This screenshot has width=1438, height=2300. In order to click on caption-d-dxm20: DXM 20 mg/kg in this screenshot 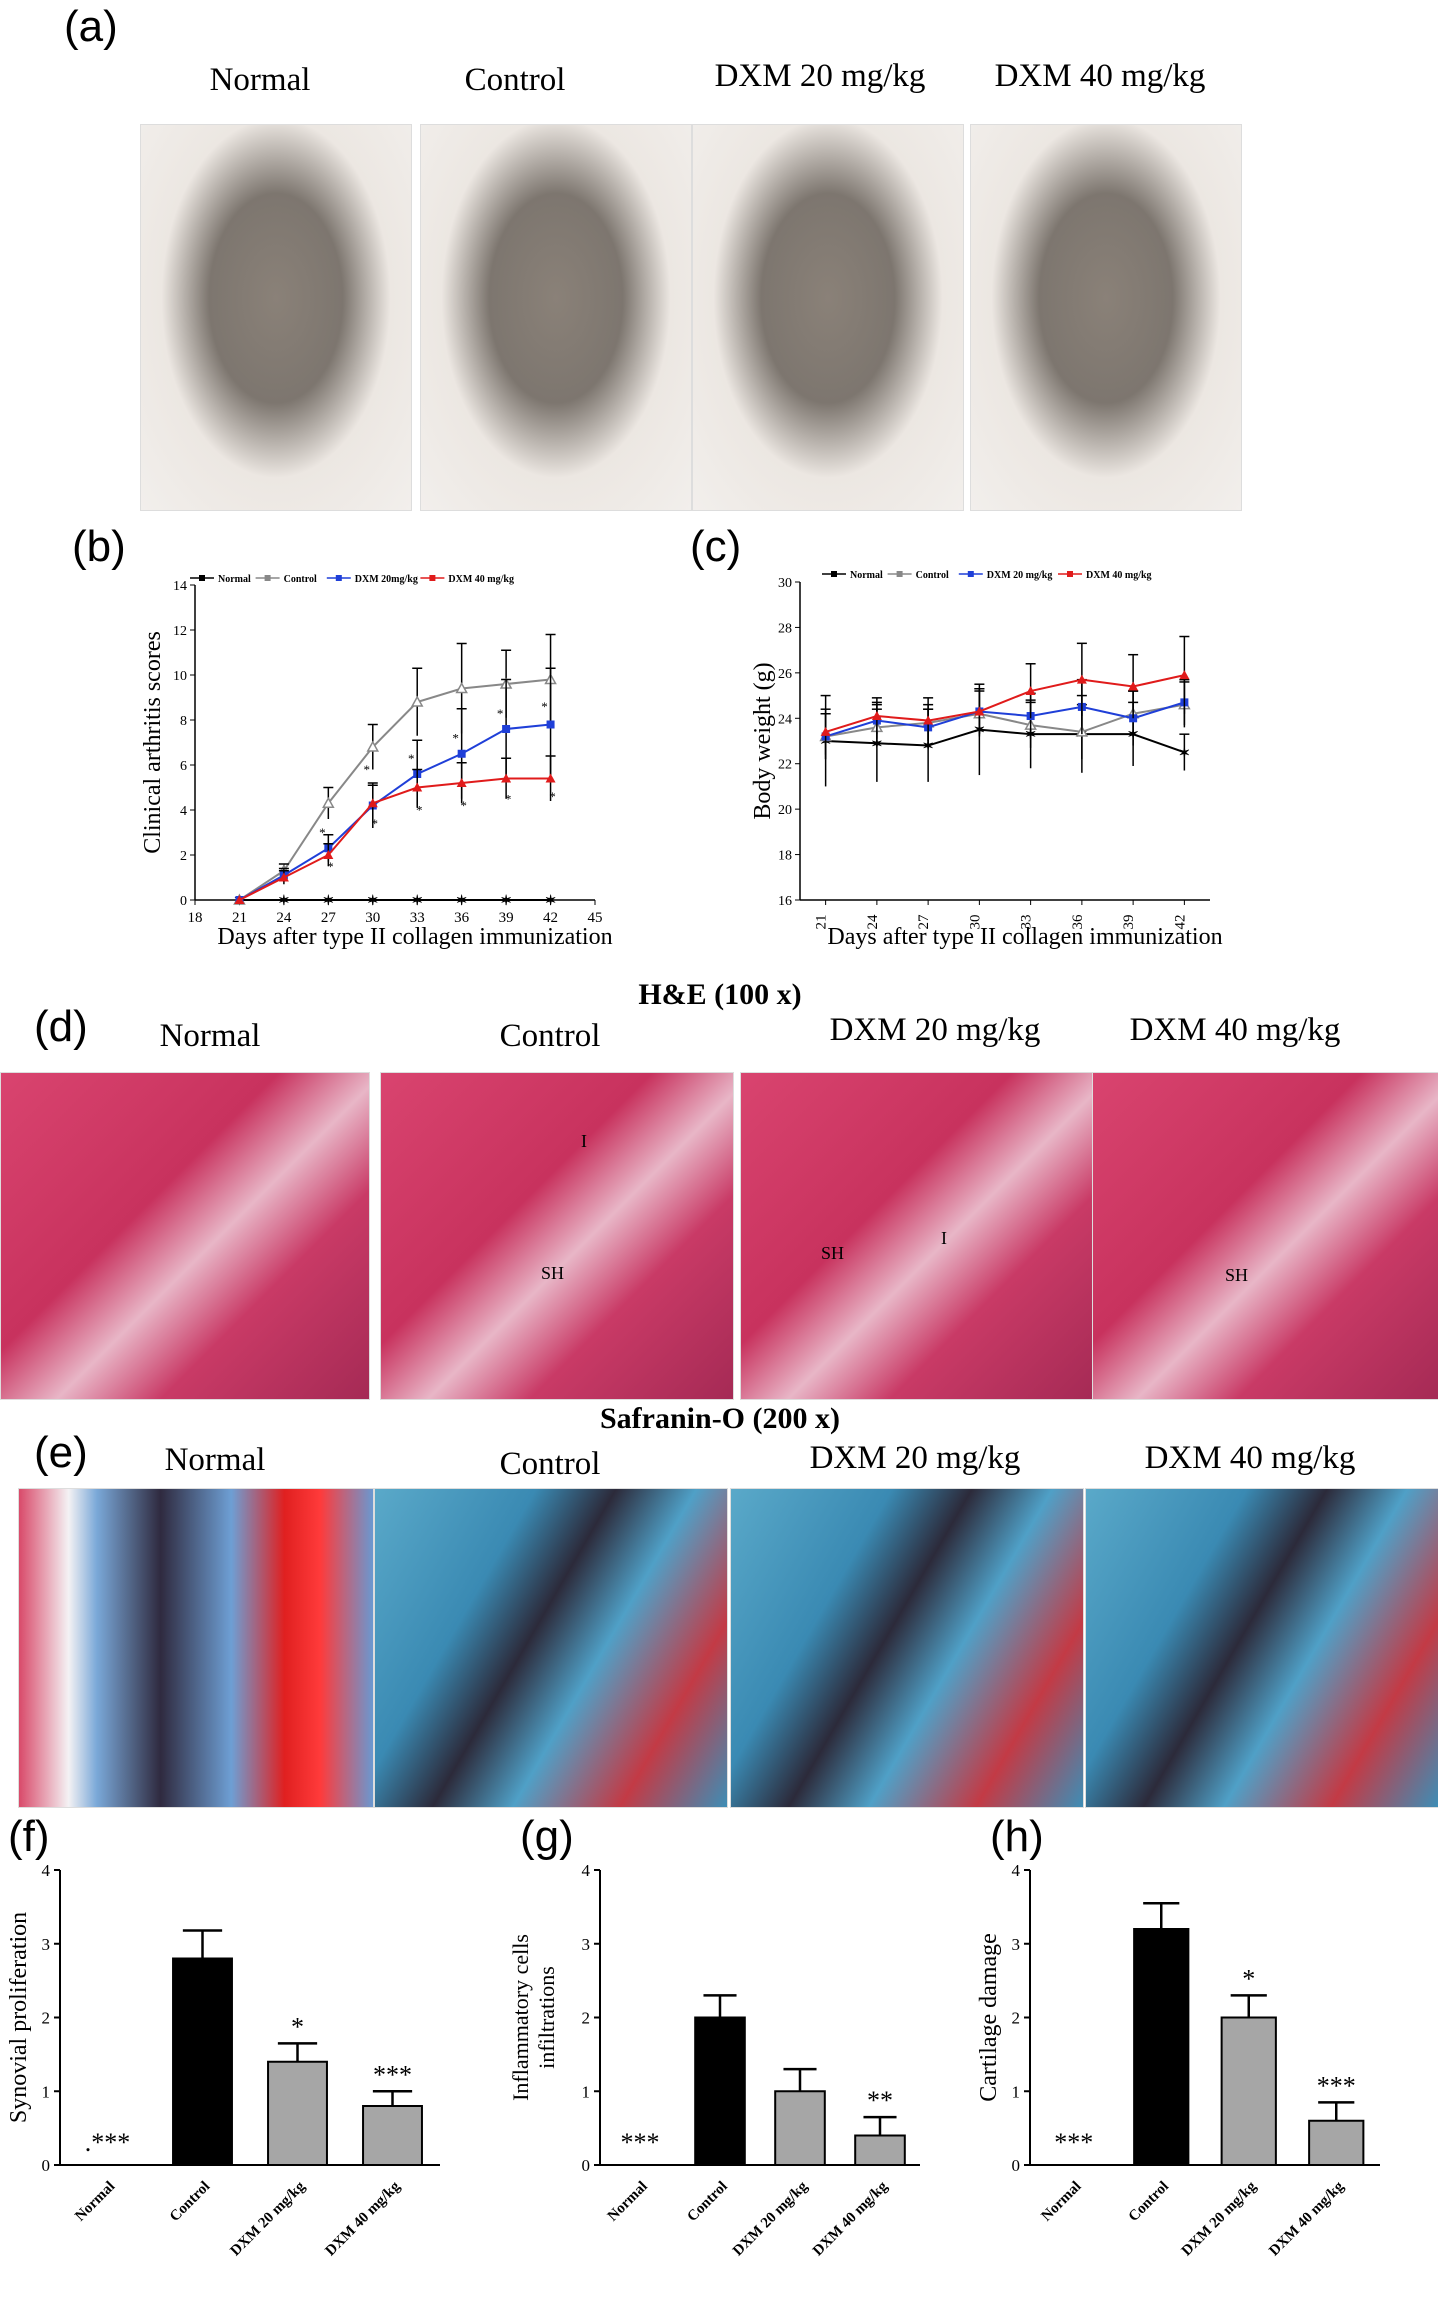, I will do `click(935, 1030)`.